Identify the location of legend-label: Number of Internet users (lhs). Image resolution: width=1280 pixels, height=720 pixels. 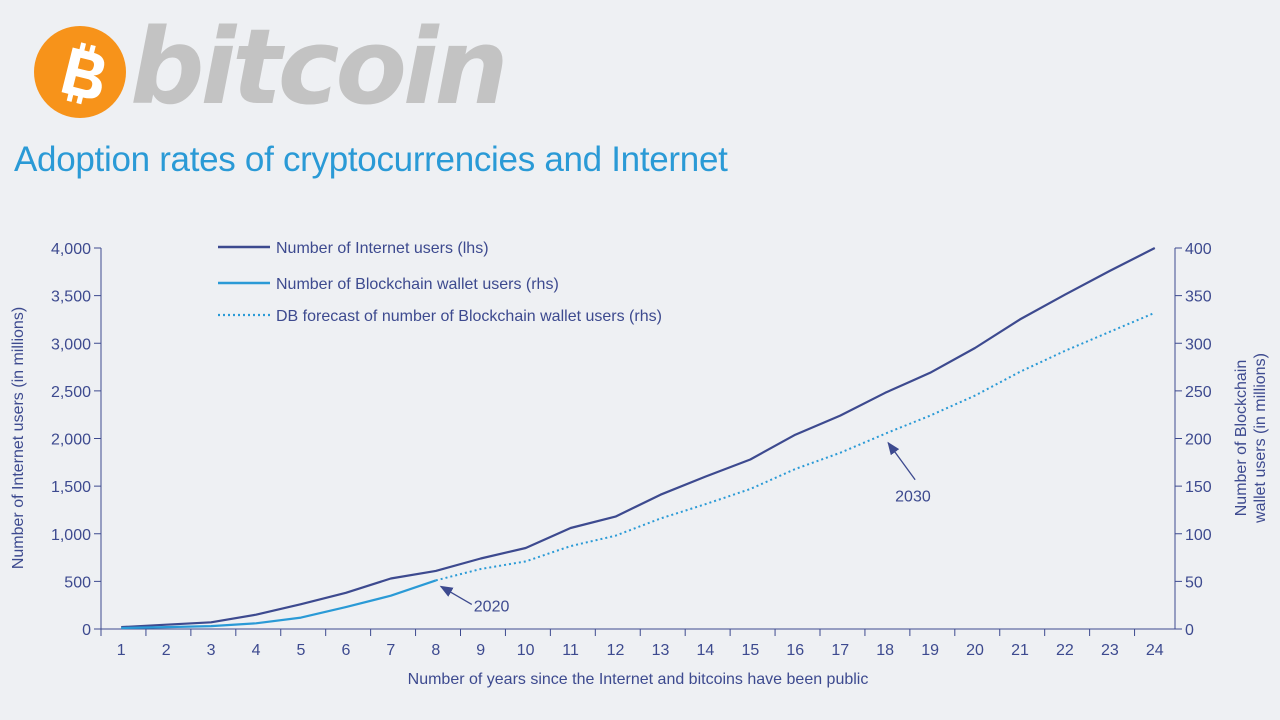
(382, 248).